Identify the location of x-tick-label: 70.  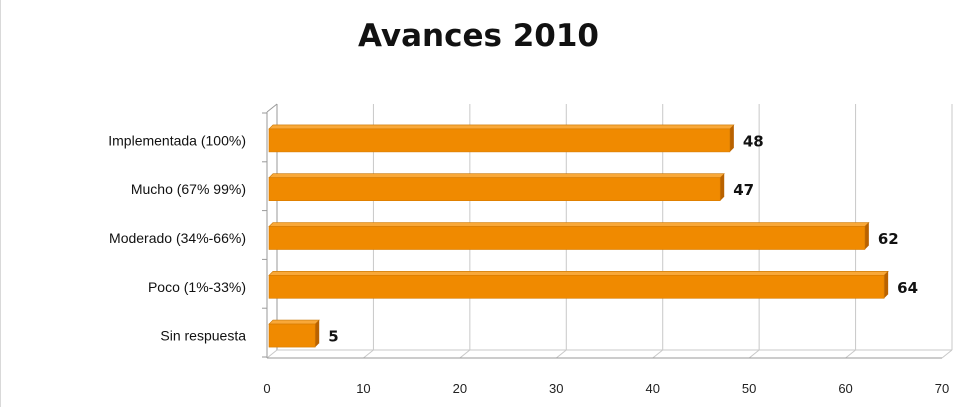
(942, 388).